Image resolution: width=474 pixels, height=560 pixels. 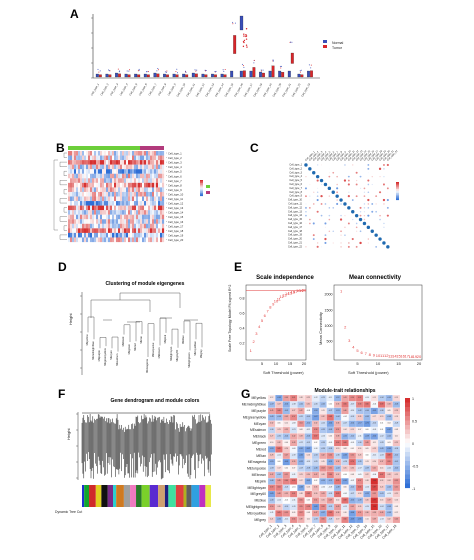 What do you see at coordinates (331, 443) in the screenshot?
I see `panel-g-cell-value: -0.05` at bounding box center [331, 443].